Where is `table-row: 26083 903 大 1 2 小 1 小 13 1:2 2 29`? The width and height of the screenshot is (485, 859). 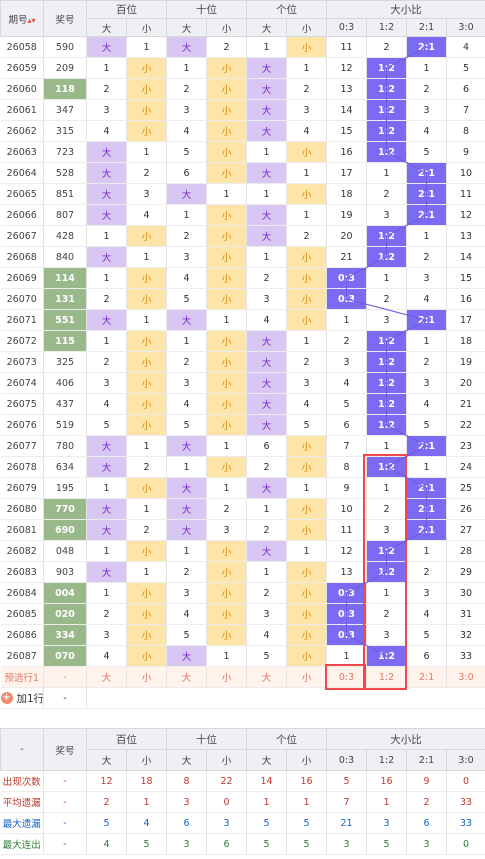
table-row: 26083 903 大 1 2 小 1 小 13 1:2 2 29 is located at coordinates (242, 572).